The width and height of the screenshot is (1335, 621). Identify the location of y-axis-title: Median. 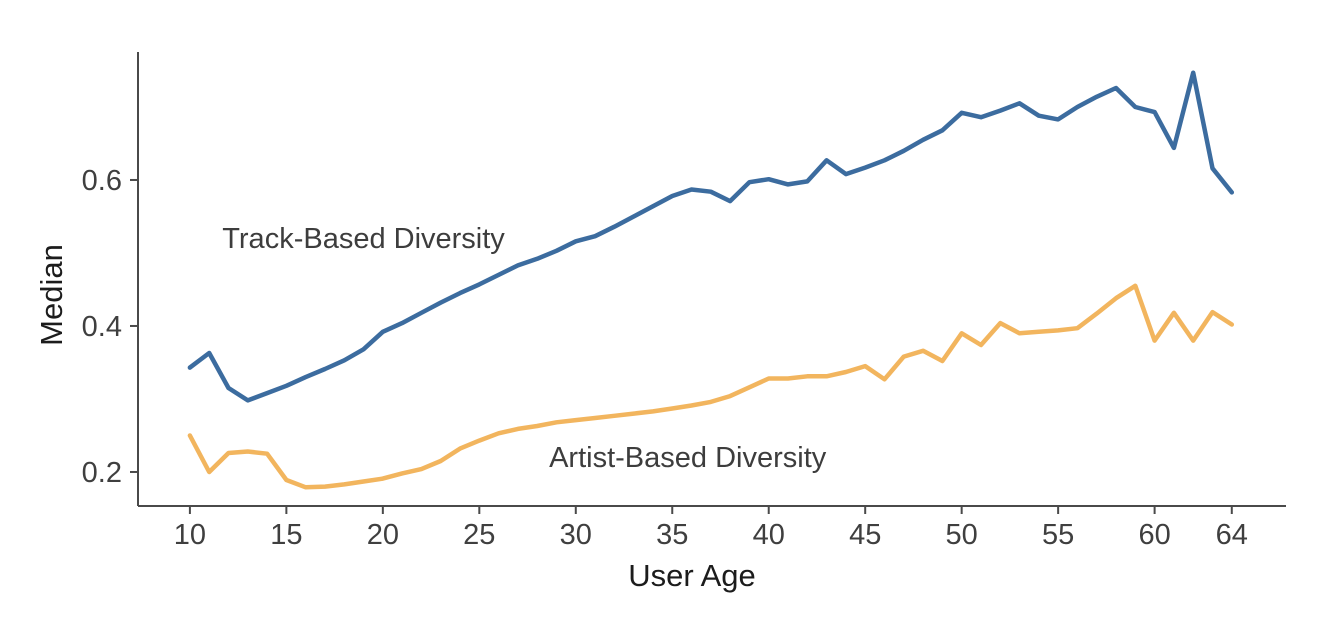
(51, 295).